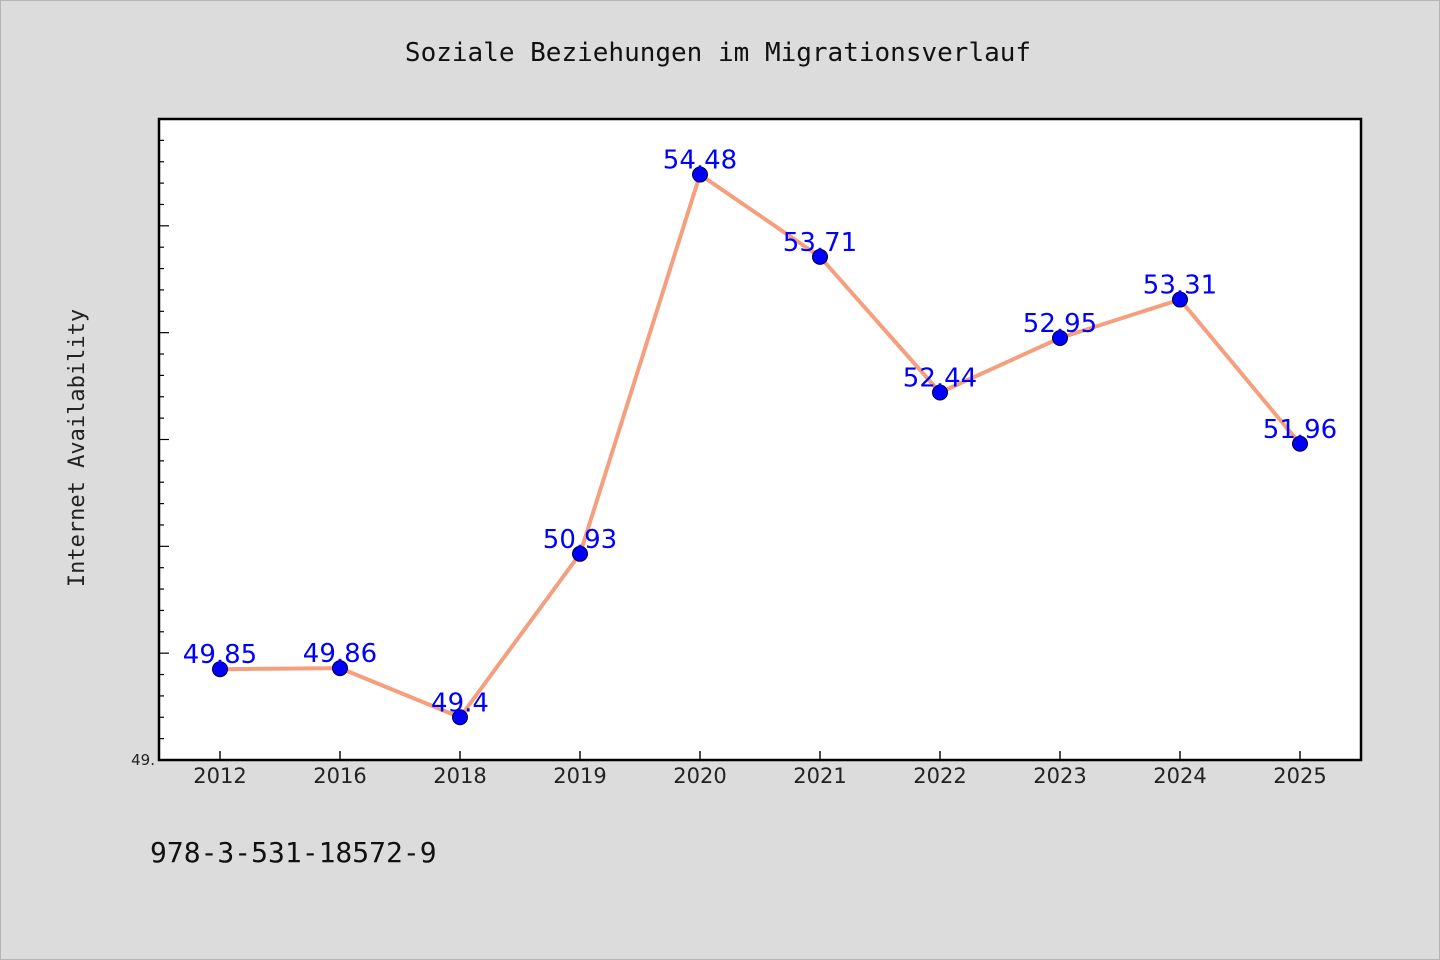 The height and width of the screenshot is (960, 1440). What do you see at coordinates (164, 429) in the screenshot?
I see `y-axis-ticks` at bounding box center [164, 429].